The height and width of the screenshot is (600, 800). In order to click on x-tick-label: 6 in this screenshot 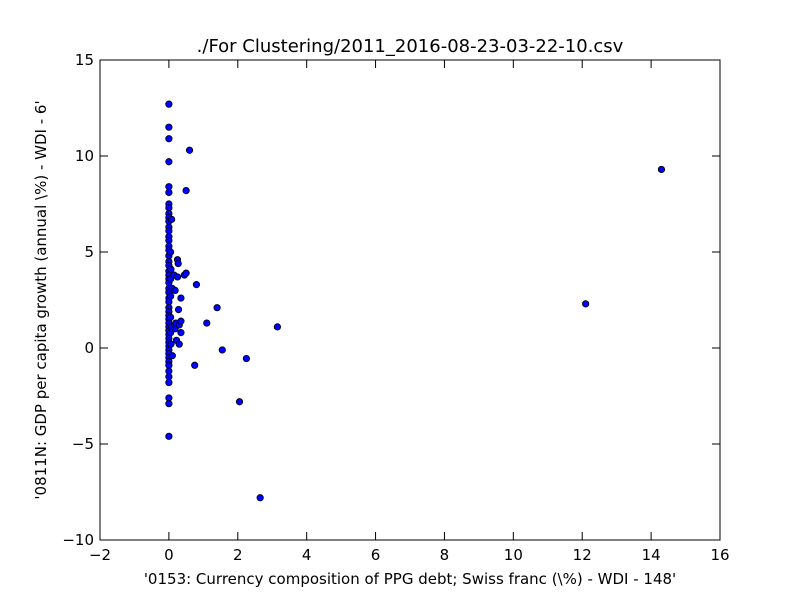, I will do `click(376, 555)`.